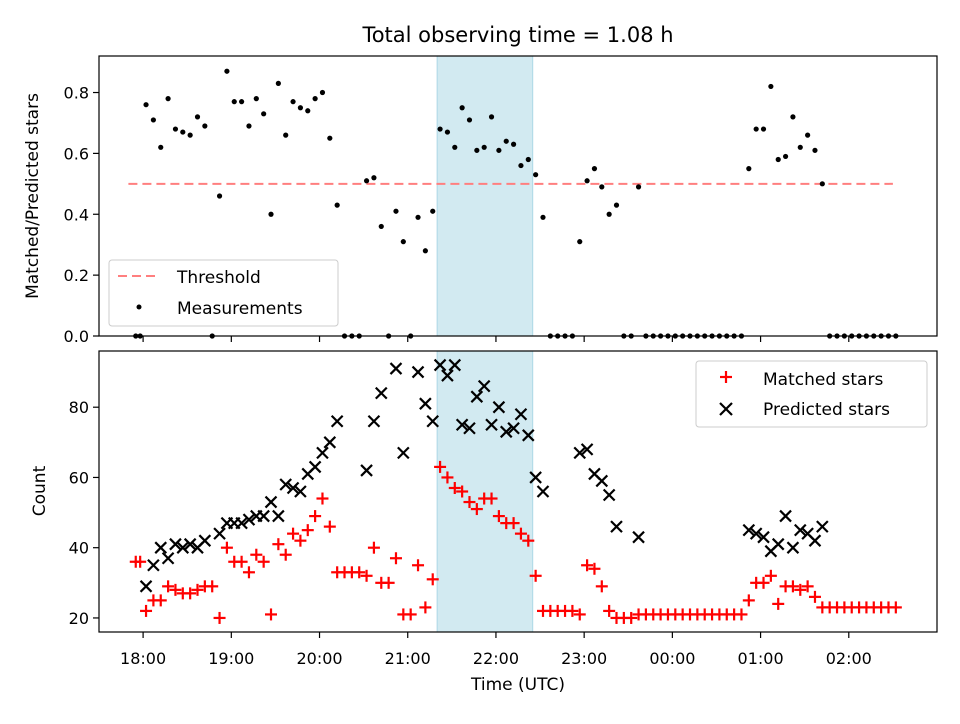  Describe the element at coordinates (319, 658) in the screenshot. I see `x-tick-label: 20:00` at that location.